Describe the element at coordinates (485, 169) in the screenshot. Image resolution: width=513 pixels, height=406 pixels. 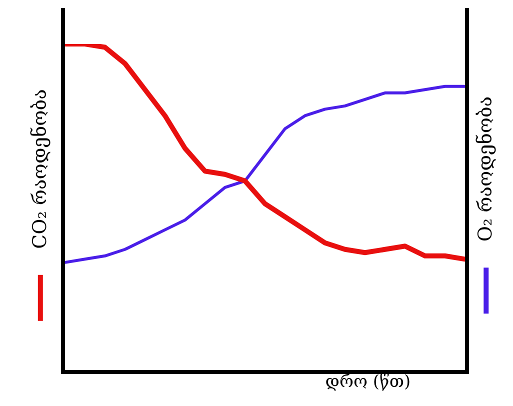
I see `y2-axis-title: O₂ რაოდენობა` at that location.